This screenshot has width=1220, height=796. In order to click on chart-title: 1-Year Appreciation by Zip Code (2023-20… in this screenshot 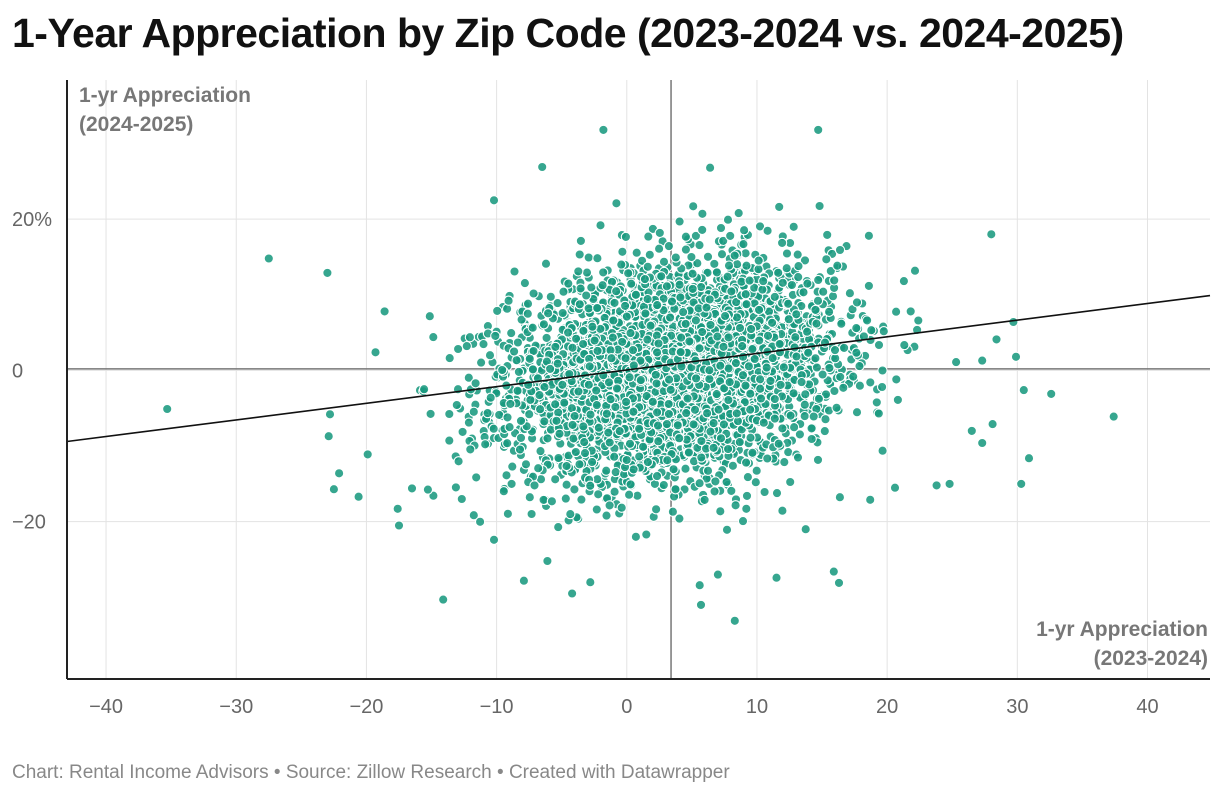, I will do `click(568, 33)`.